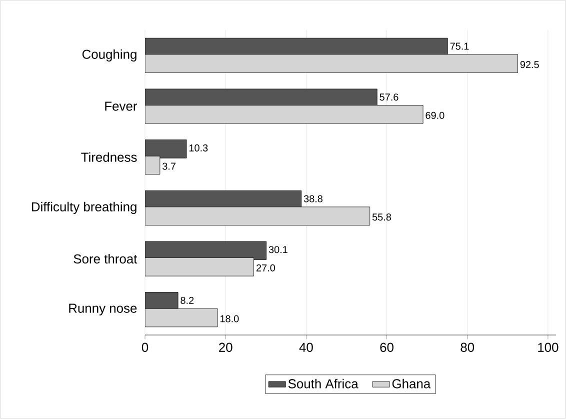 This screenshot has height=419, width=566. What do you see at coordinates (187, 300) in the screenshot?
I see `data-label: 8.2` at bounding box center [187, 300].